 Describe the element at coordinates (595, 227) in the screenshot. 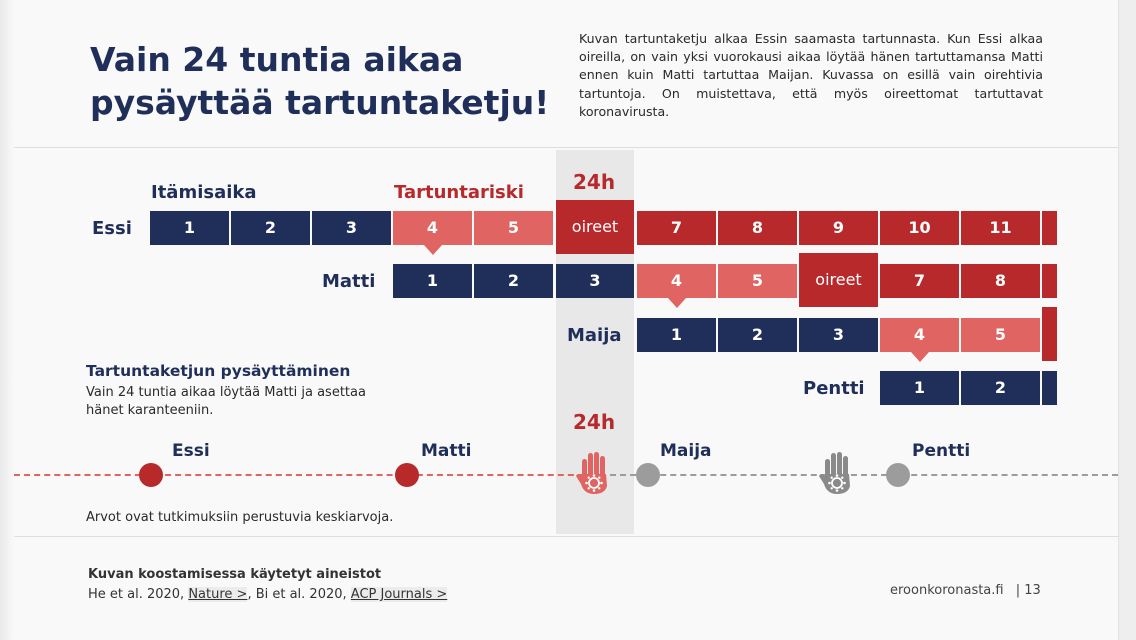

I see `essi-symptoms-cell: oireet` at that location.